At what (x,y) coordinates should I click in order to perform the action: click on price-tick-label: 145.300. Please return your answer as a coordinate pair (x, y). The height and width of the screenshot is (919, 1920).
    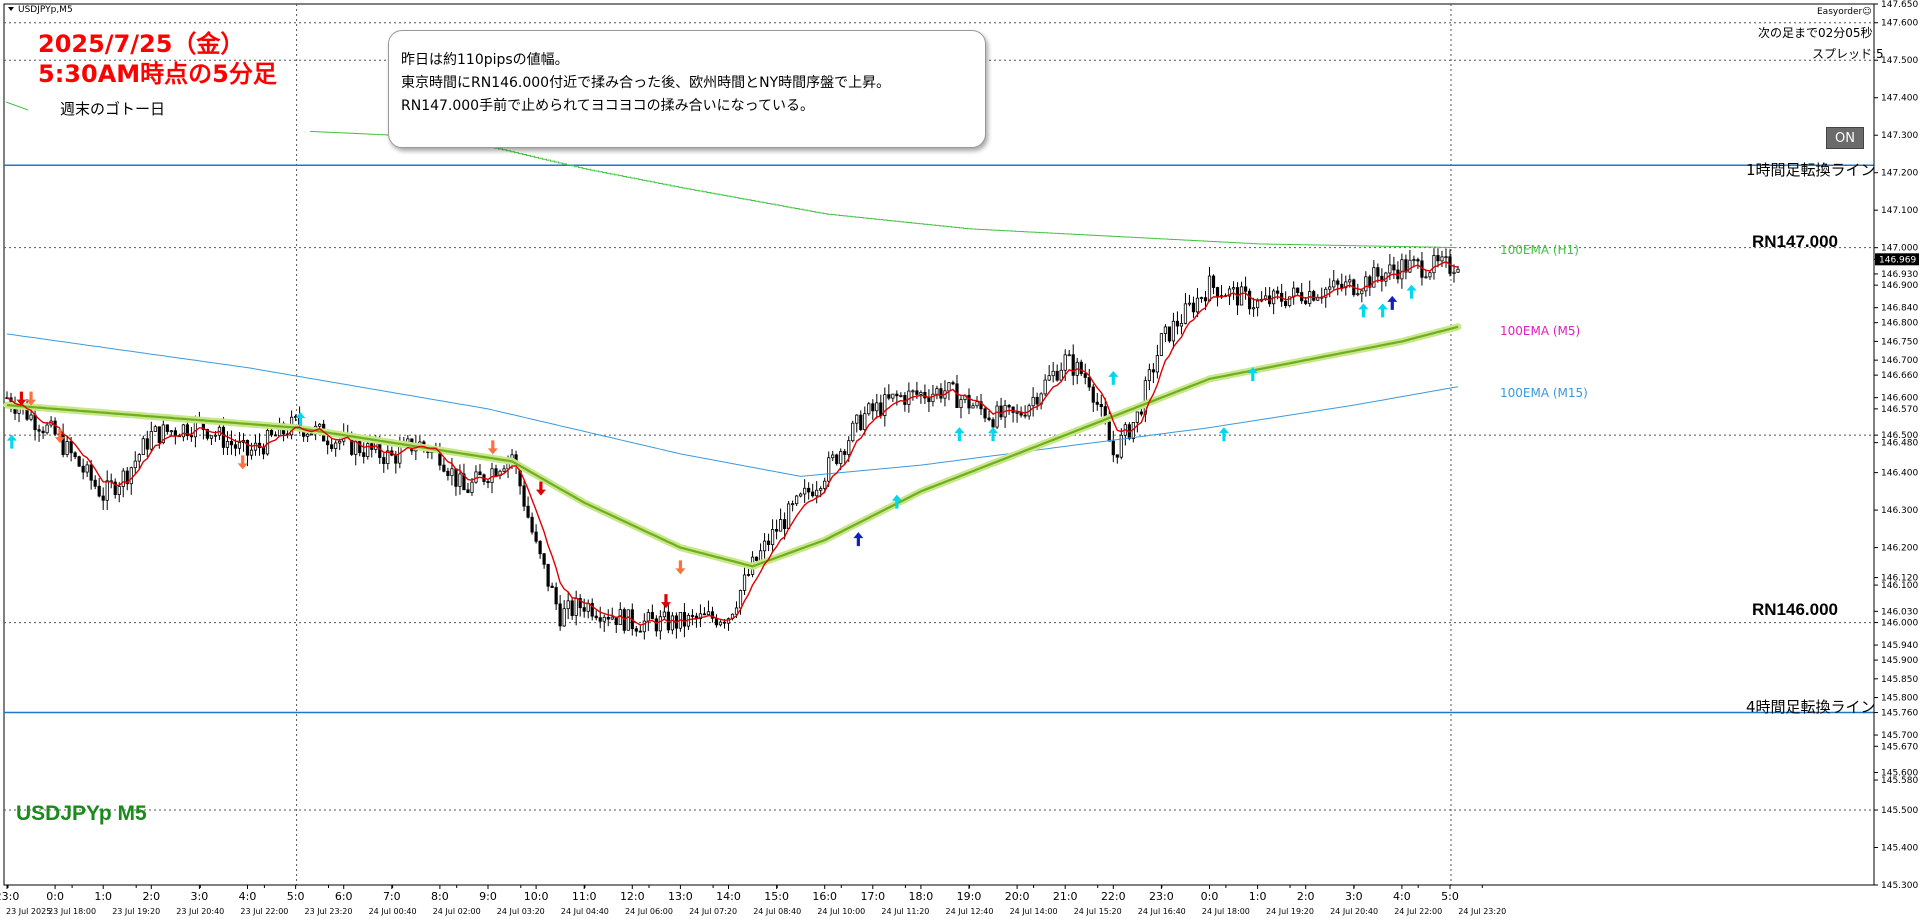
    Looking at the image, I should click on (1899, 886).